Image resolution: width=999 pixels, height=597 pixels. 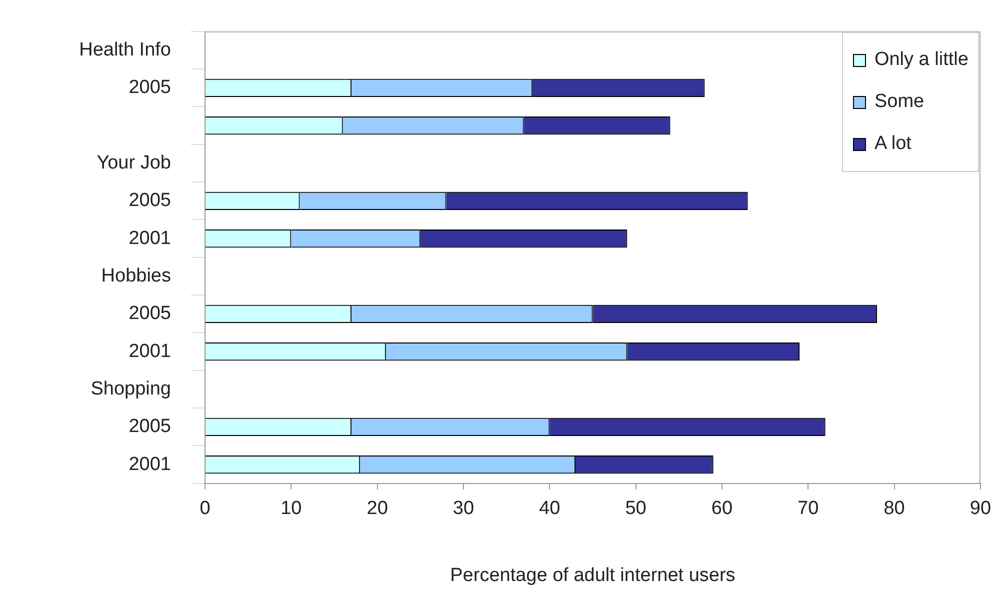 What do you see at coordinates (981, 509) in the screenshot?
I see `x-tick-label: 90` at bounding box center [981, 509].